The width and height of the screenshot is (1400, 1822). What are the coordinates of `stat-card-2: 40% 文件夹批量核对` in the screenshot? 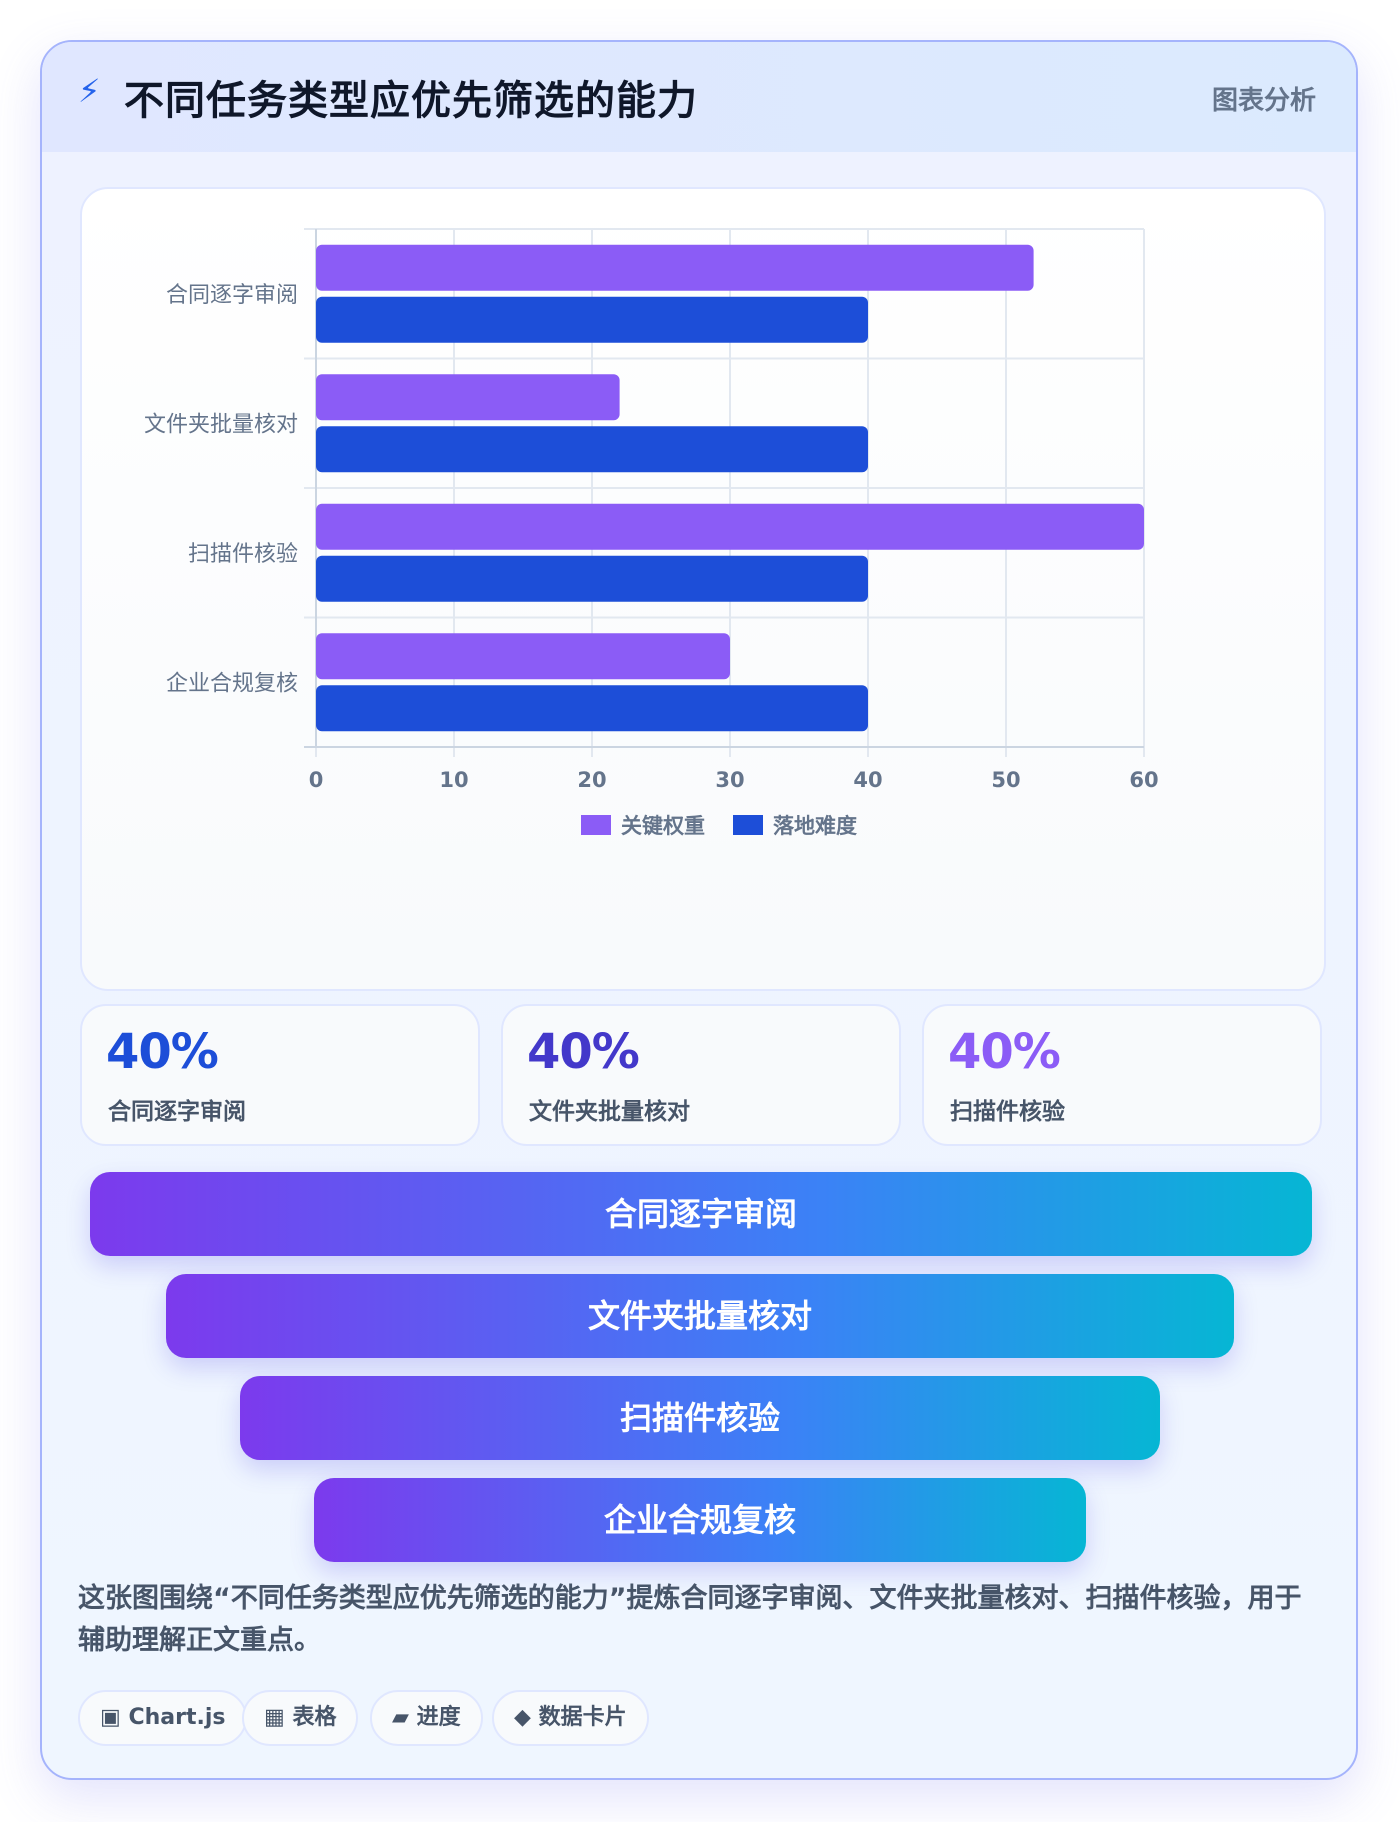 It's located at (701, 1075).